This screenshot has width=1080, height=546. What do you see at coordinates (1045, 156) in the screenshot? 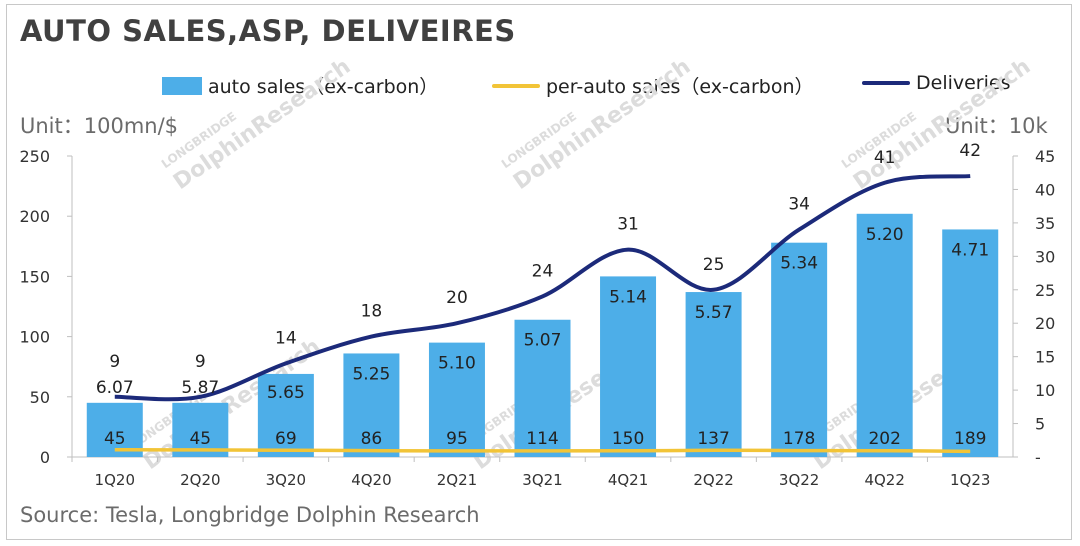
I see `y-right-tick-label: 45` at bounding box center [1045, 156].